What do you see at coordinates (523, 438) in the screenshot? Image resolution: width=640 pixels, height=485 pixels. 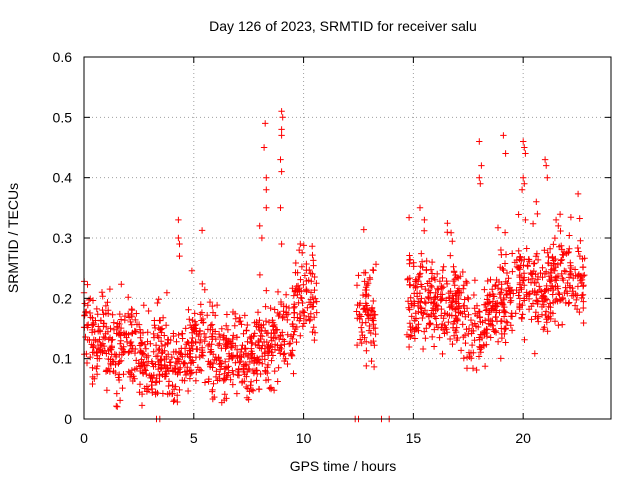 I see `x-tick-label: 20` at bounding box center [523, 438].